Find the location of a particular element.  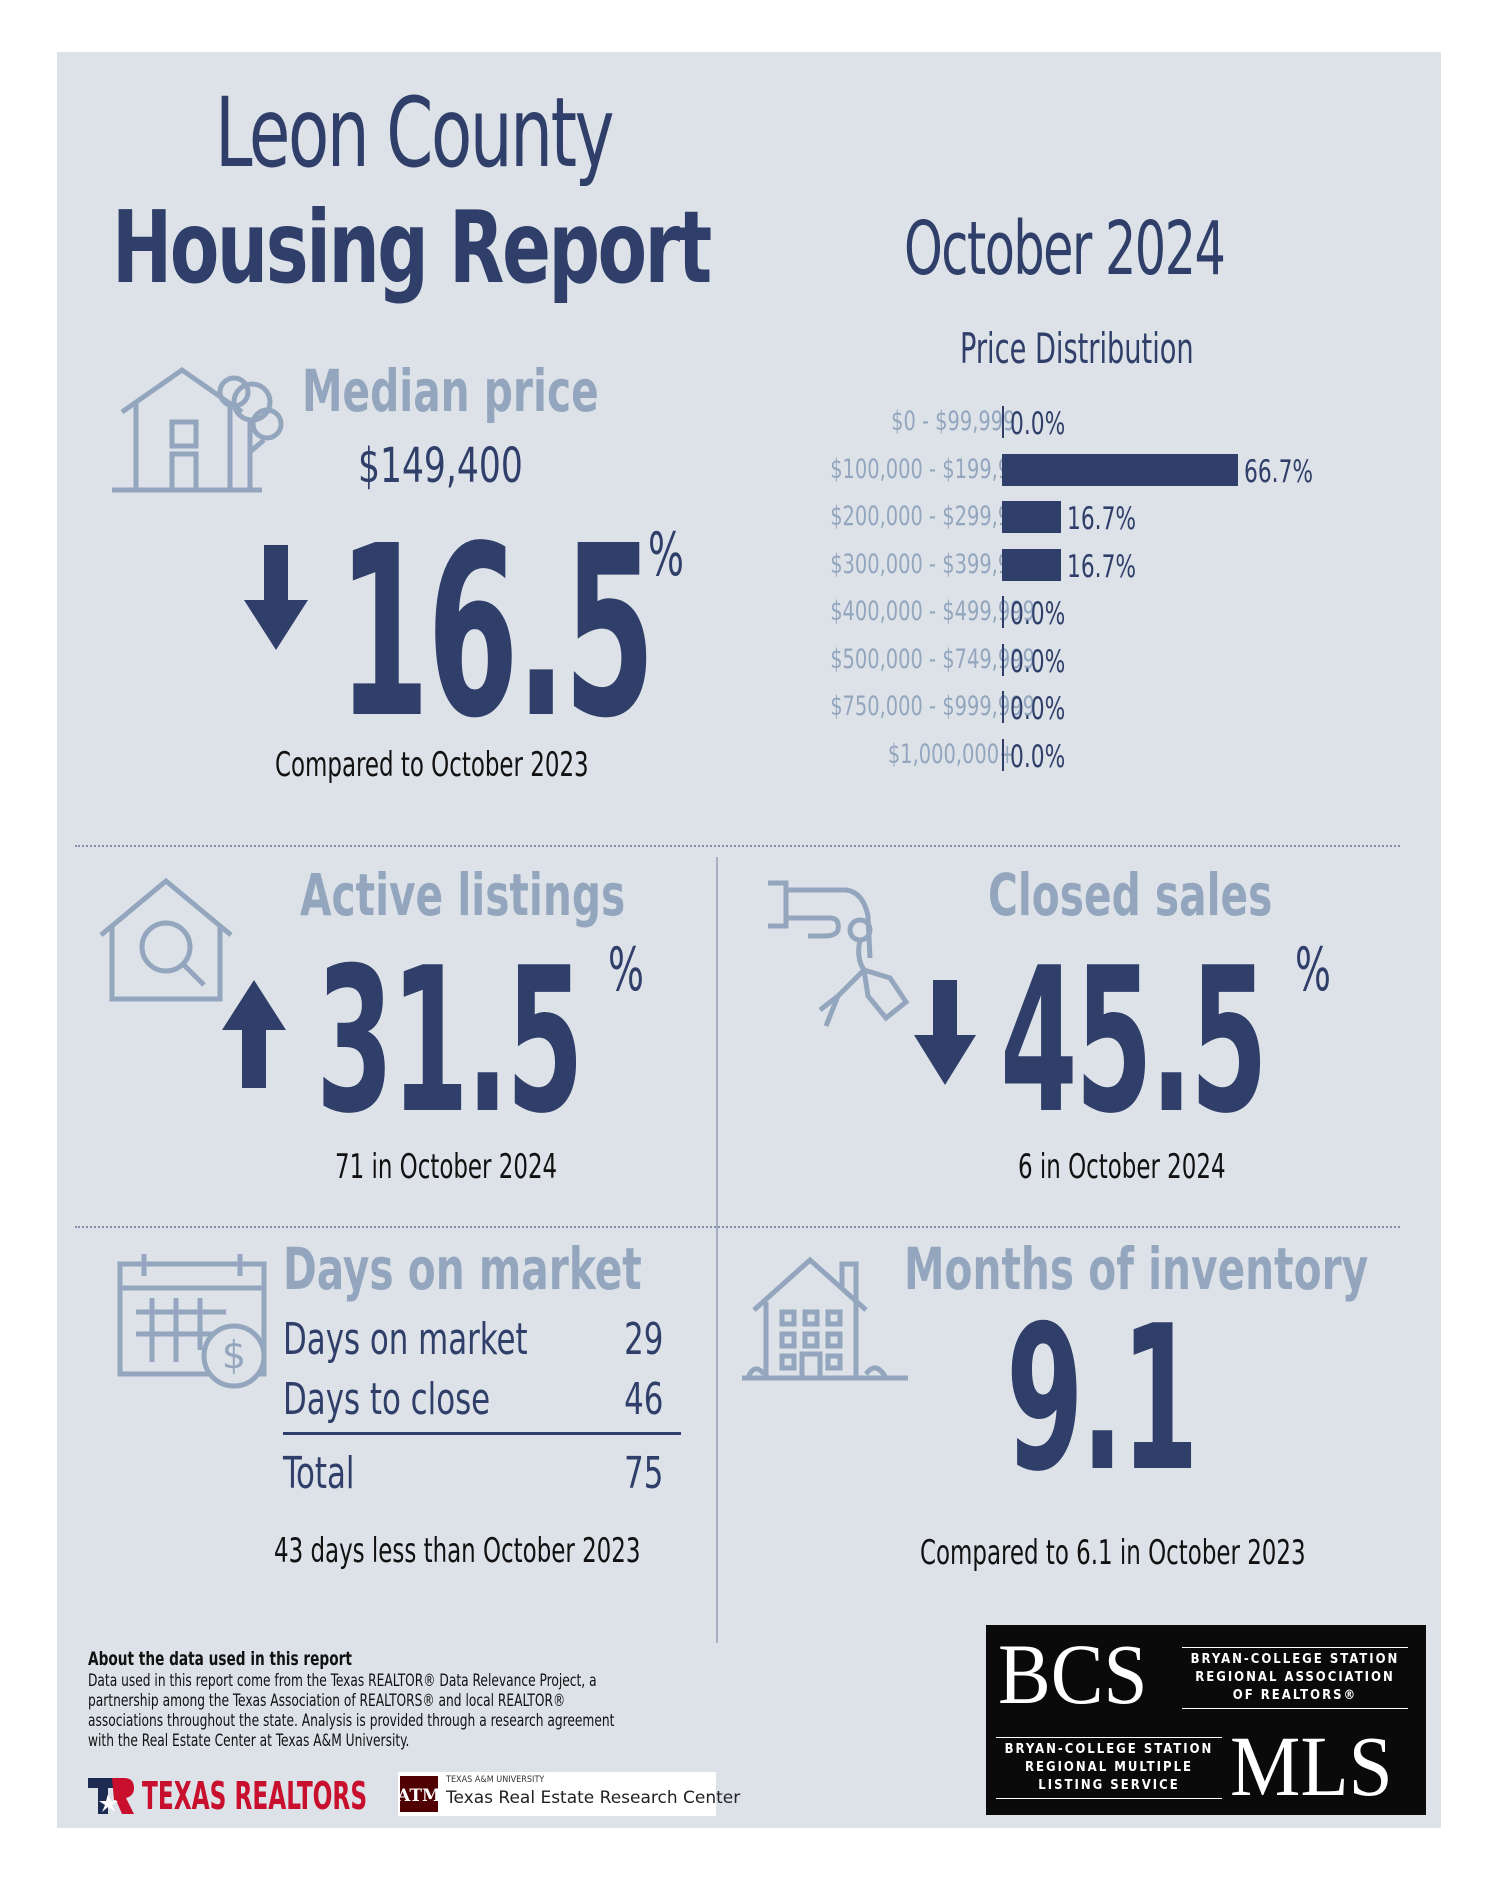

active-listings-percent: % is located at coordinates (626, 970).